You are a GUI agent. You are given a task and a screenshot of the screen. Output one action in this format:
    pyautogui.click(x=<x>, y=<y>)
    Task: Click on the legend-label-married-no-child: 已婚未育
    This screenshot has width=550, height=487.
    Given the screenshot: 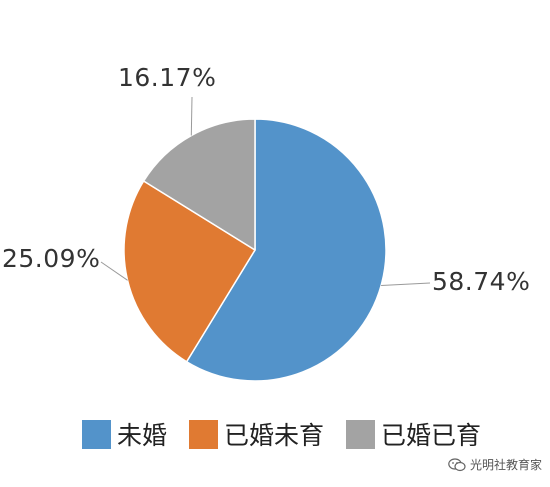 What is the action you would take?
    pyautogui.click(x=274, y=435)
    